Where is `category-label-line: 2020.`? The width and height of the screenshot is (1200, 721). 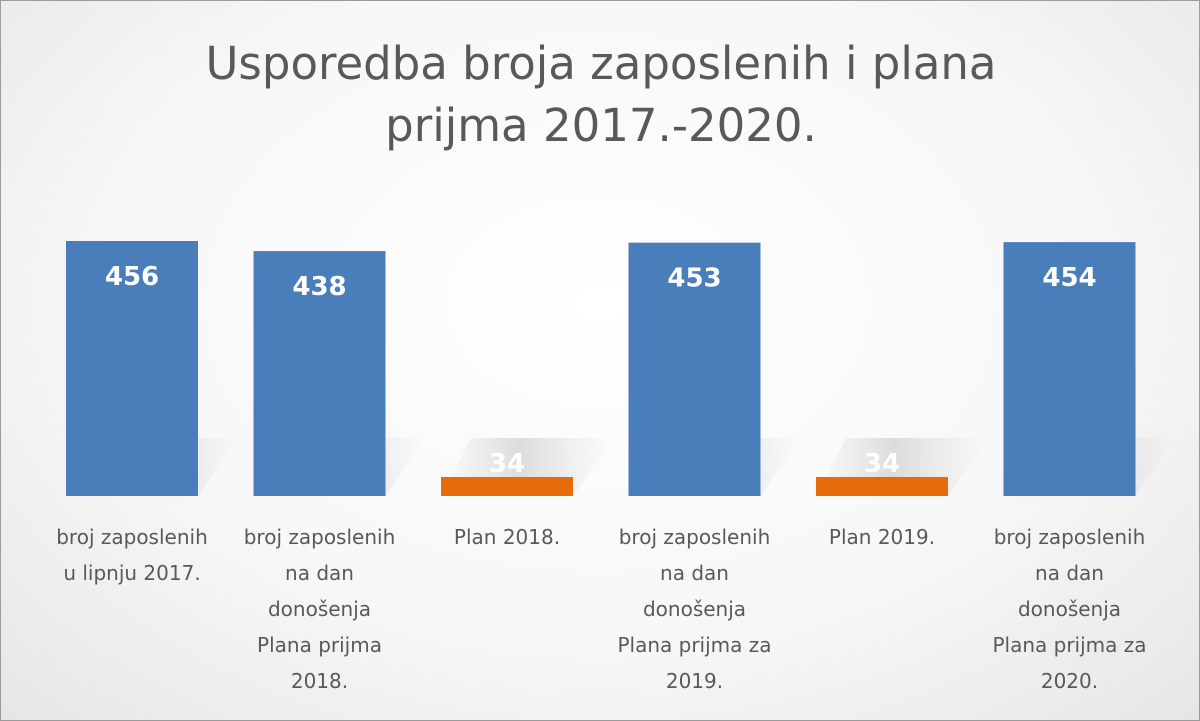 category-label-line: 2020. is located at coordinates (1069, 681).